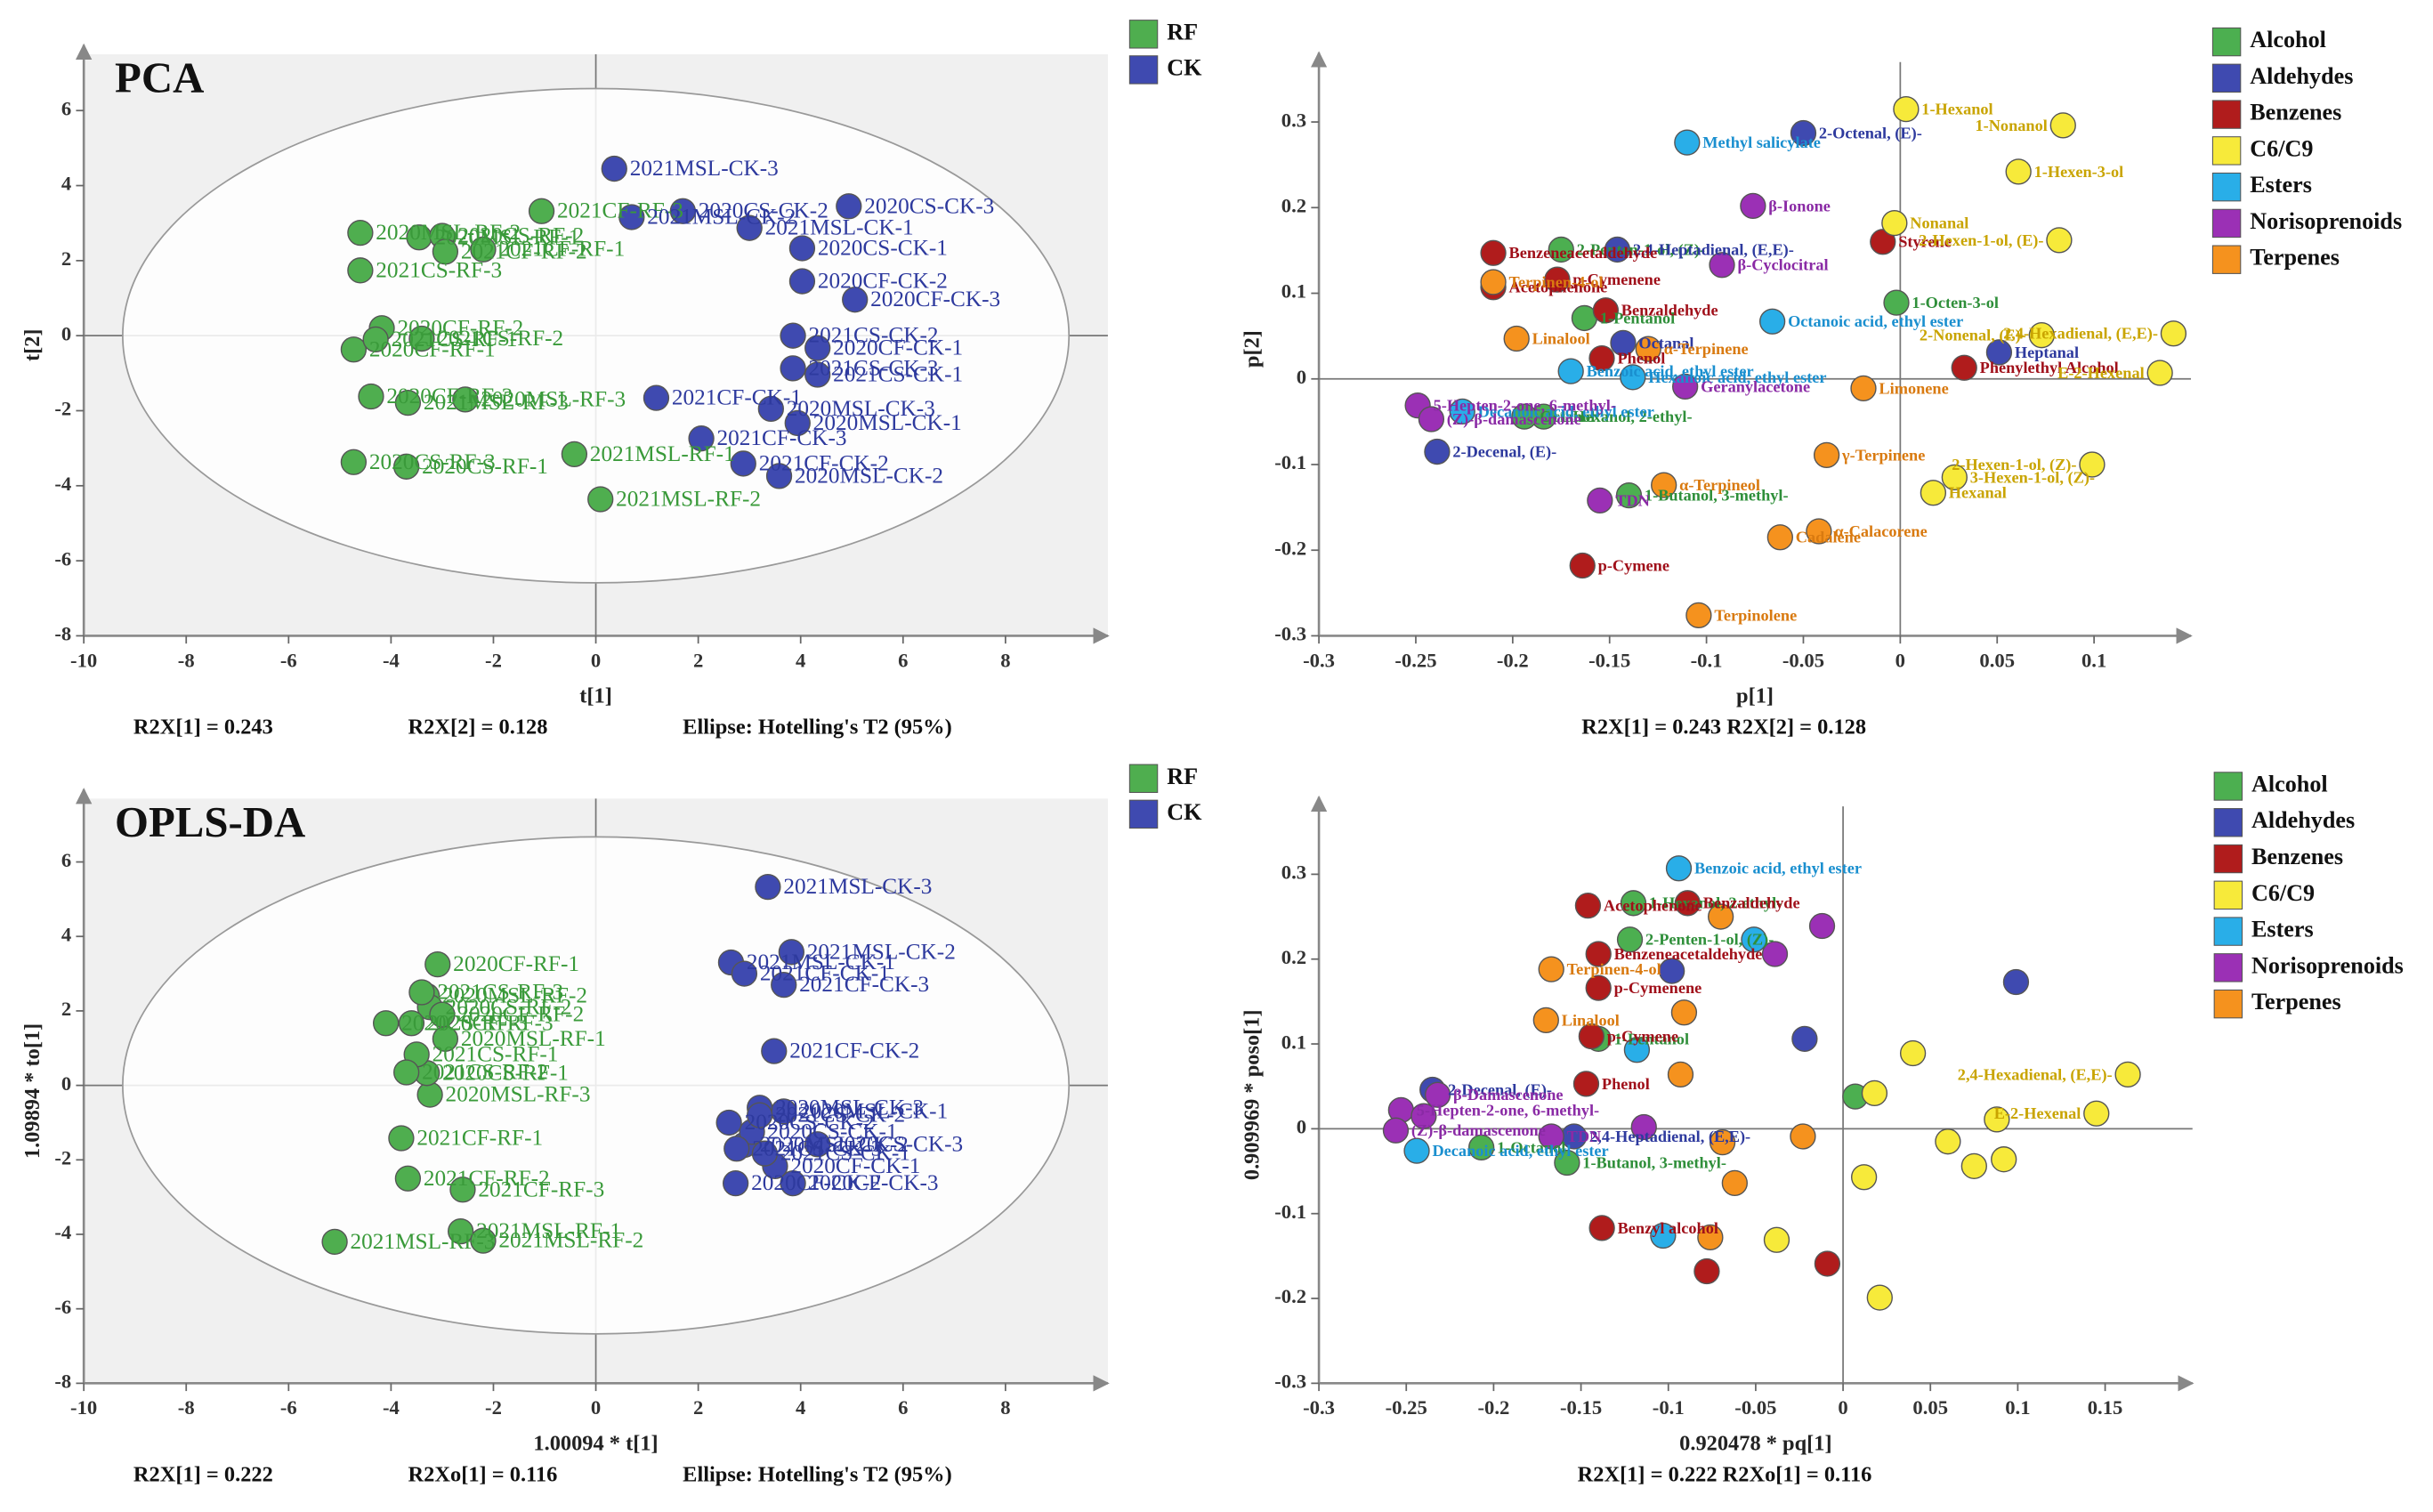 The image size is (2433, 1512). Describe the element at coordinates (1803, 660) in the screenshot. I see `x-tick-label: -0.05` at that location.